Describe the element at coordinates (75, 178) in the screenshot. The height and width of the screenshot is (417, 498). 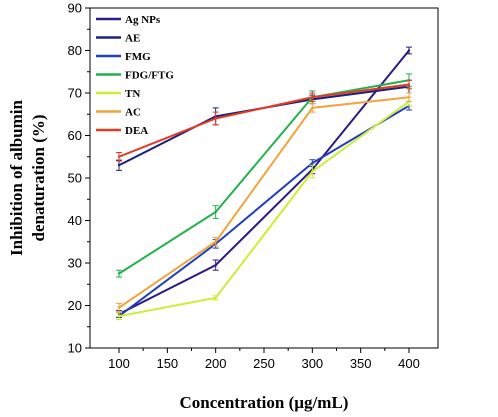
I see `y-tick-label: 50` at that location.